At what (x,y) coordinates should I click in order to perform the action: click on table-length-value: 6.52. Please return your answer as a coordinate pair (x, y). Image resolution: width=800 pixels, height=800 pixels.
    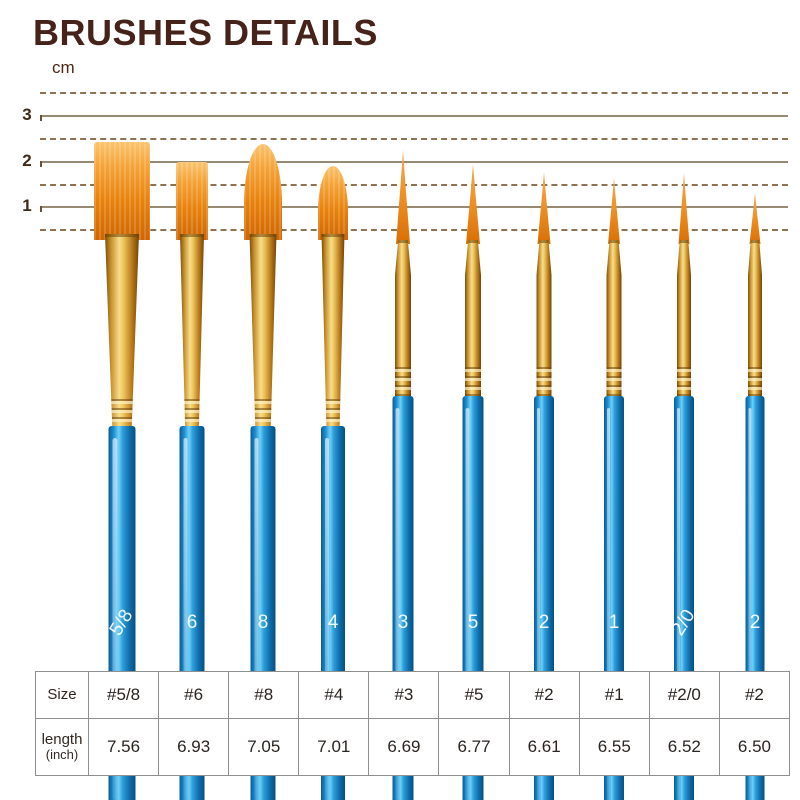
    Looking at the image, I should click on (683, 746).